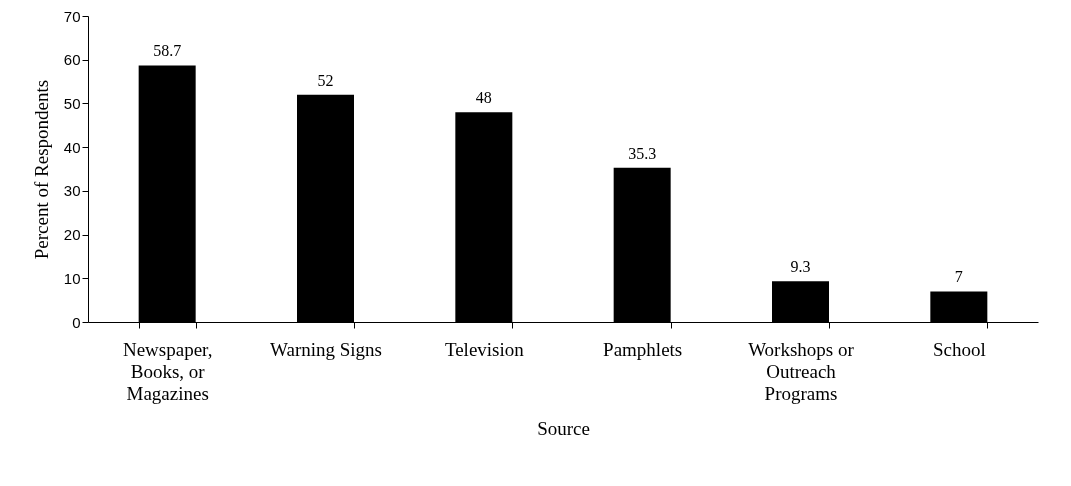 The height and width of the screenshot is (486, 1071). I want to click on data-label: 58.7, so click(167, 51).